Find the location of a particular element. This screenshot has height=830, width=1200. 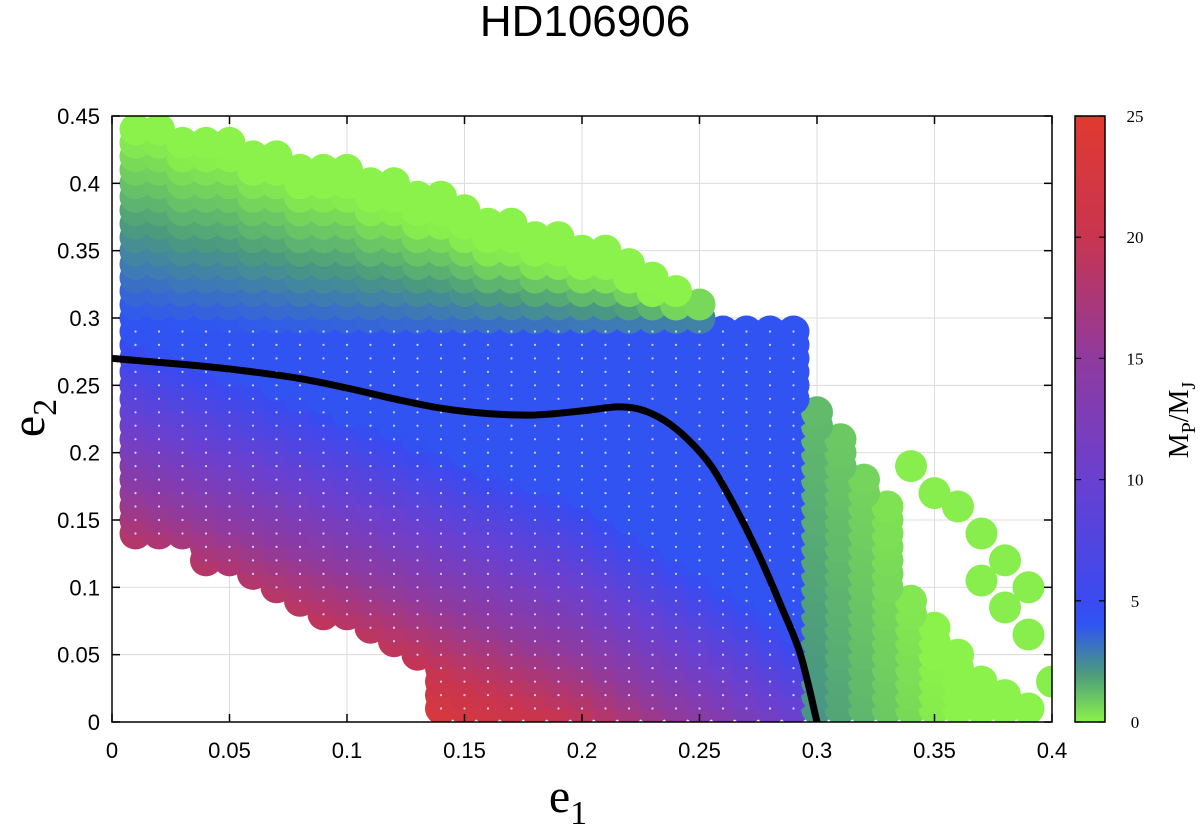

x-tick-label: 0.15 is located at coordinates (464, 750).